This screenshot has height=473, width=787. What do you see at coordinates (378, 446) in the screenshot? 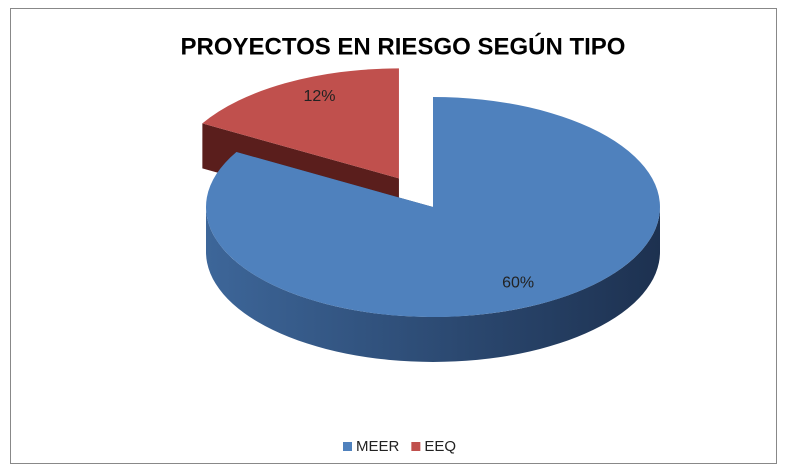
I see `legend-label: MEER` at bounding box center [378, 446].